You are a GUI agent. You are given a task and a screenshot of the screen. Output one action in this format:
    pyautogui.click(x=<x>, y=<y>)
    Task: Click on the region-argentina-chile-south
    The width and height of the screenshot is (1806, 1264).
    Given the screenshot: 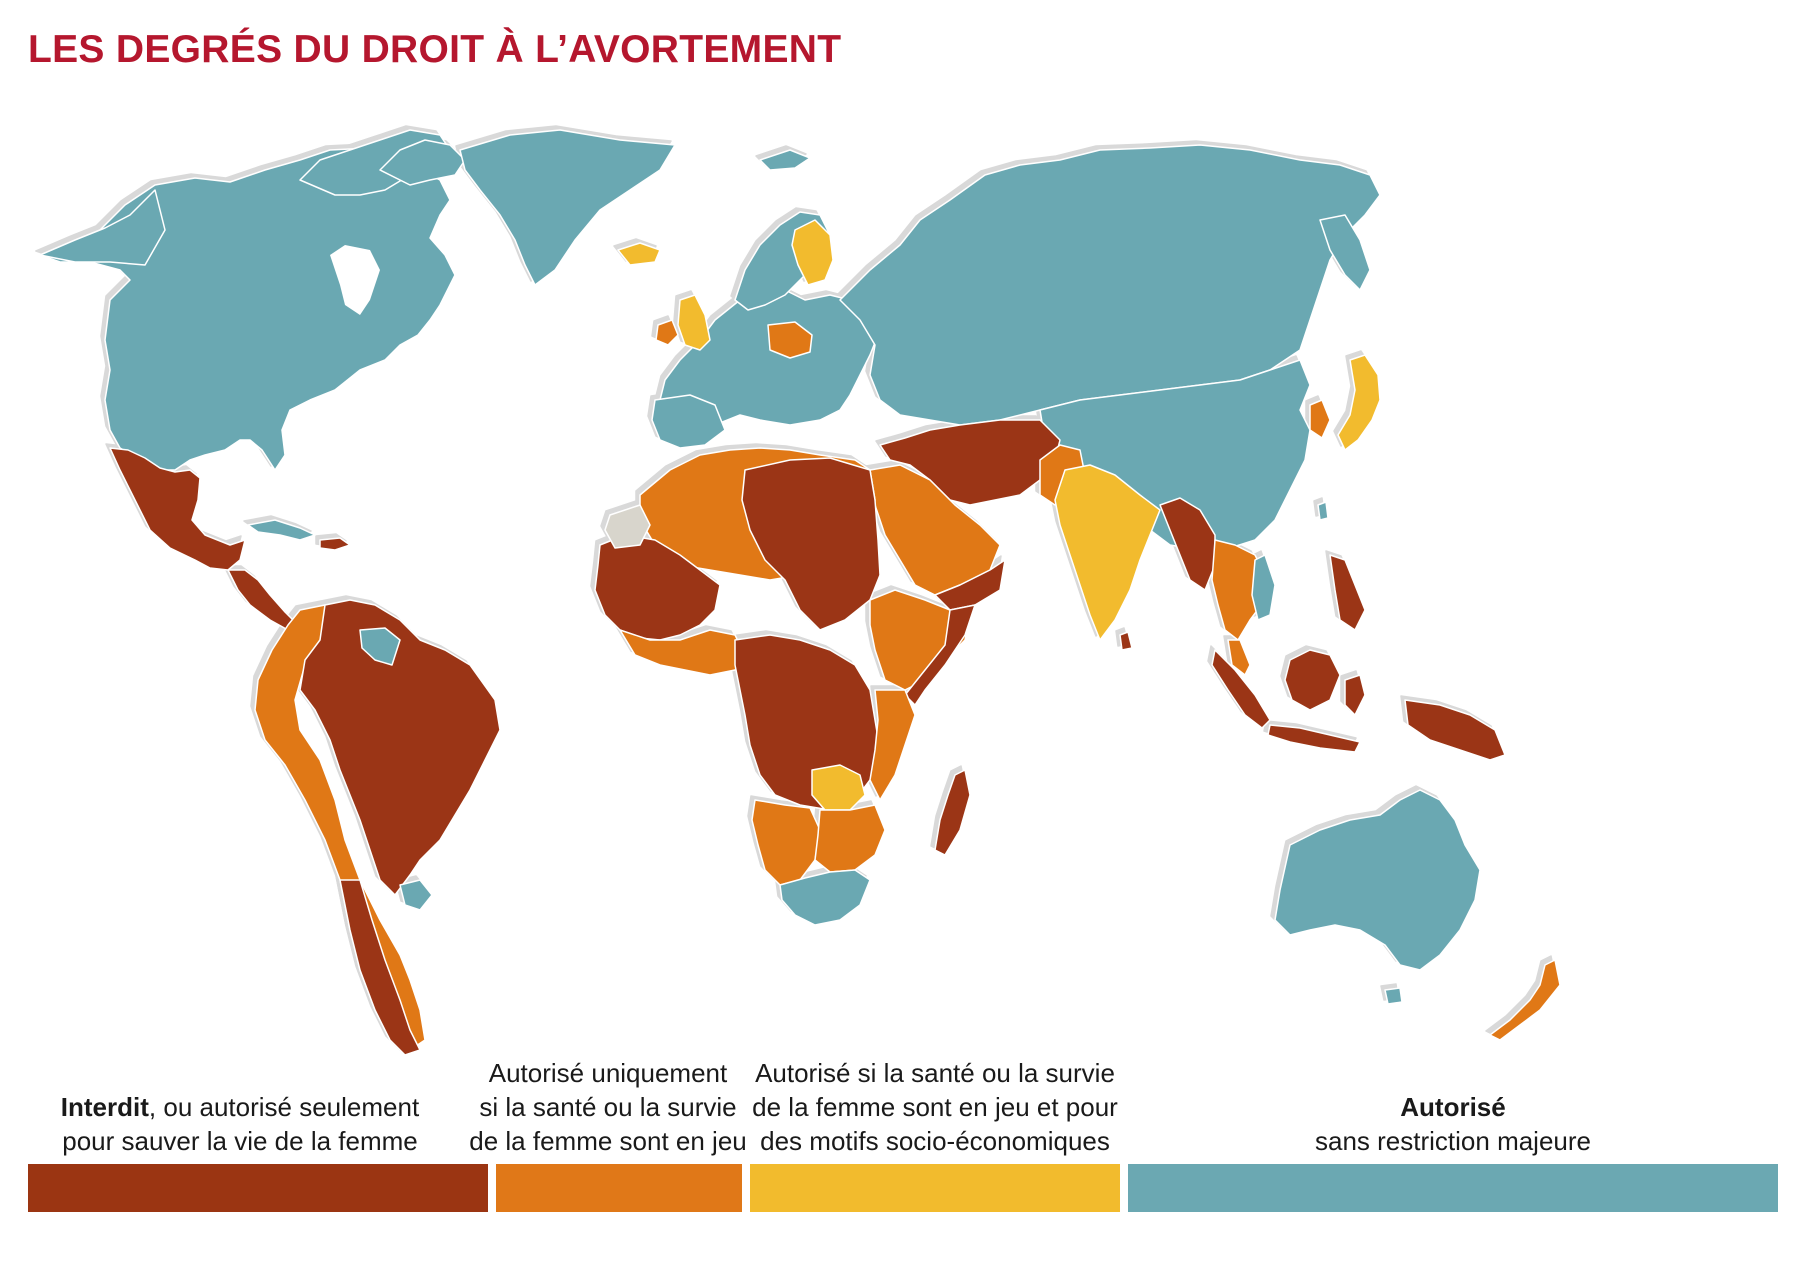 What is the action you would take?
    pyautogui.click(x=380, y=967)
    